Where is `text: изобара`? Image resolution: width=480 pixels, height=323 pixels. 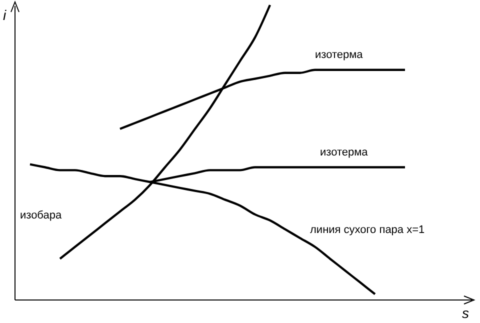 text: изобара is located at coordinates (41, 216).